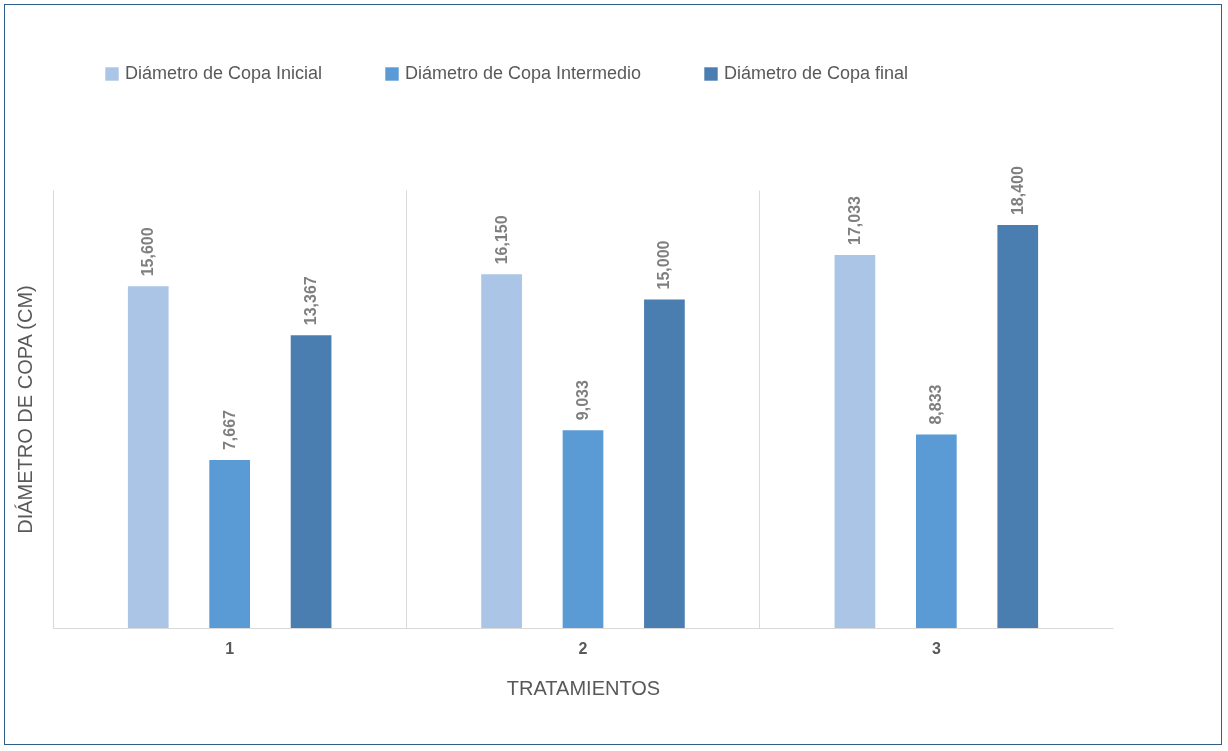 Image resolution: width=1228 pixels, height=751 pixels. What do you see at coordinates (230, 648) in the screenshot?
I see `x-tick-label: 1` at bounding box center [230, 648].